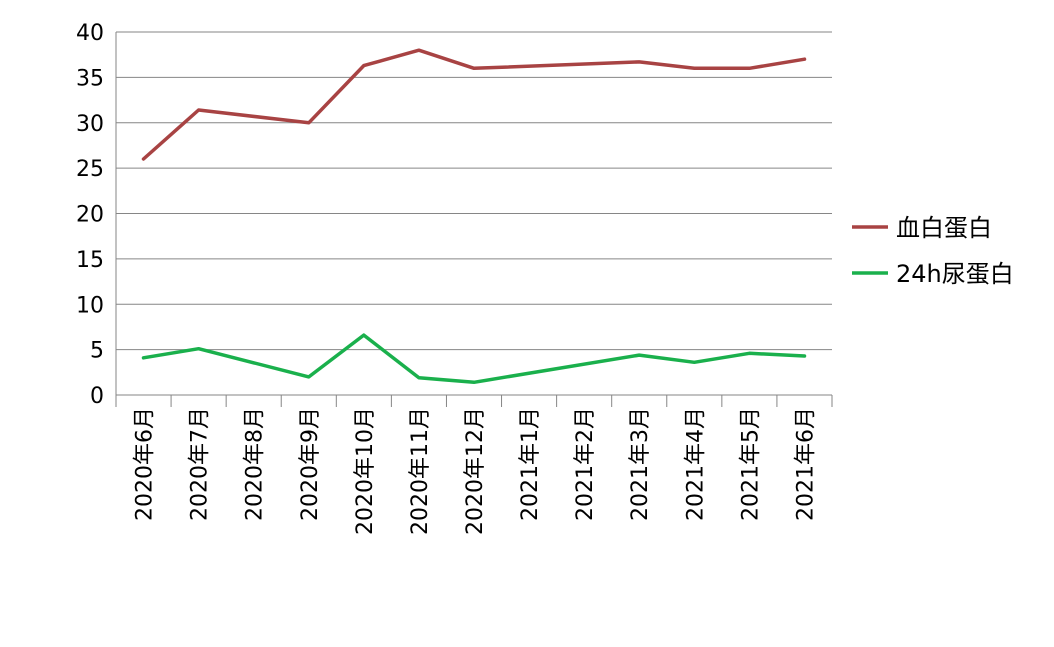 The width and height of the screenshot is (1054, 647). I want to click on x-tick-label: 2020年8月, so click(255, 464).